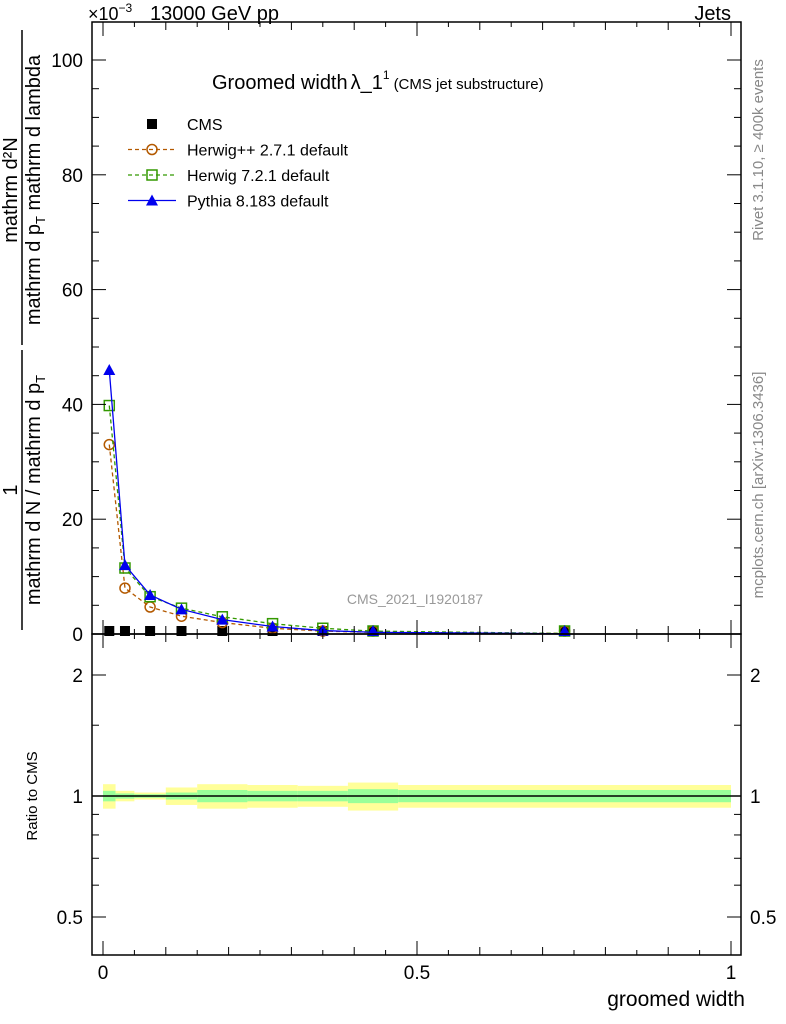  What do you see at coordinates (758, 150) in the screenshot?
I see `rivet-label: Rivet 3.1.10, ≥ 400k events` at bounding box center [758, 150].